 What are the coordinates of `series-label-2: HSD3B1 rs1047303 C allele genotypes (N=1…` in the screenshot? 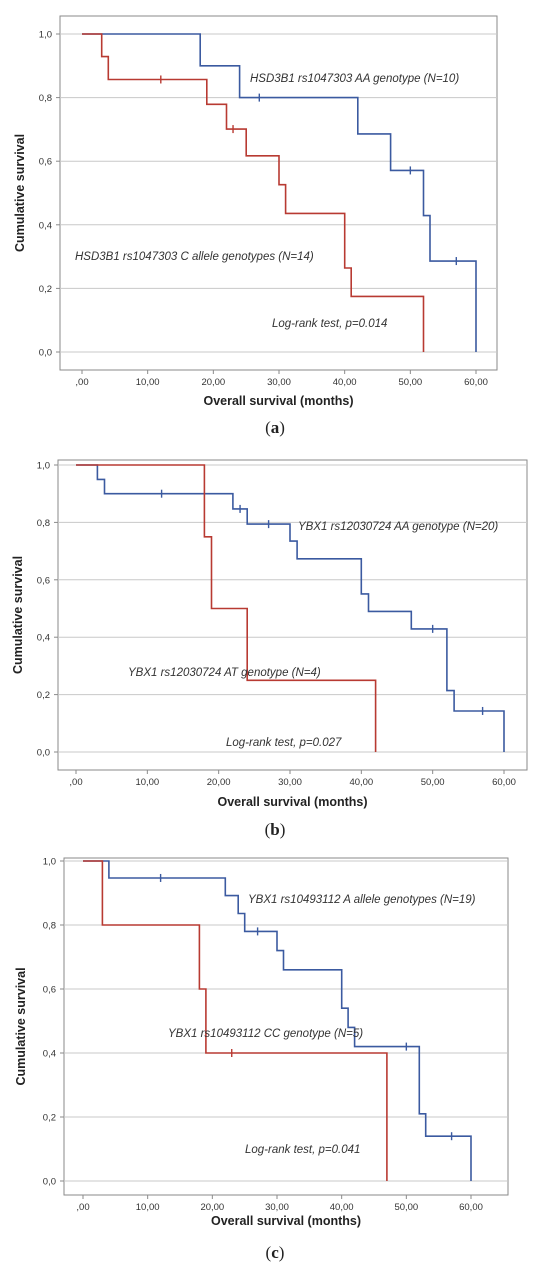 It's located at (194, 257).